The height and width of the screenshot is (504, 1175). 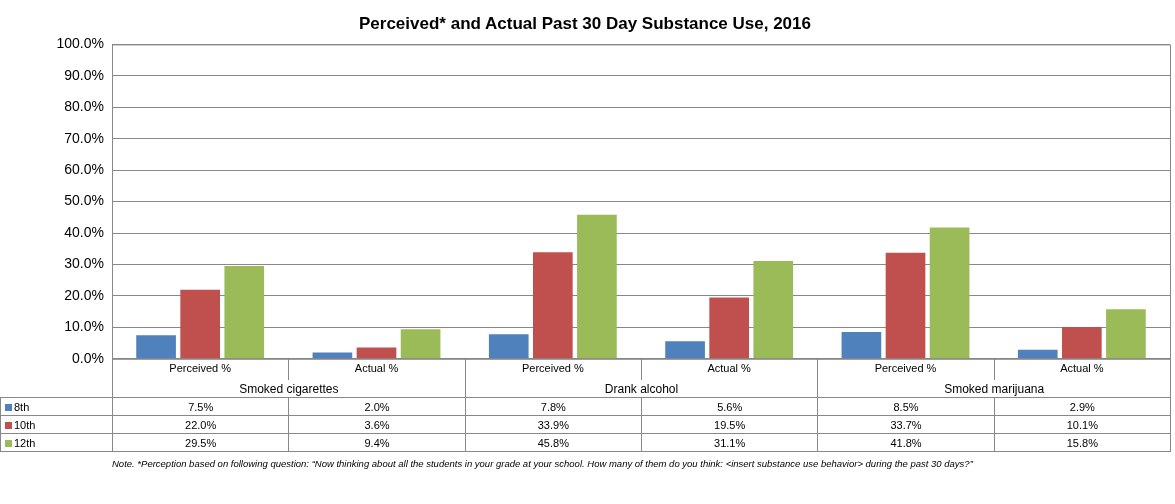 What do you see at coordinates (289, 389) in the screenshot?
I see `text: Smoked cigarettes` at bounding box center [289, 389].